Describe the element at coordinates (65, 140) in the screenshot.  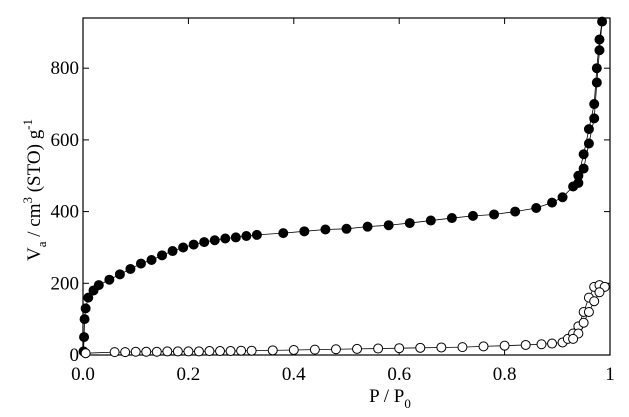
I see `y-tick-label: 600` at that location.